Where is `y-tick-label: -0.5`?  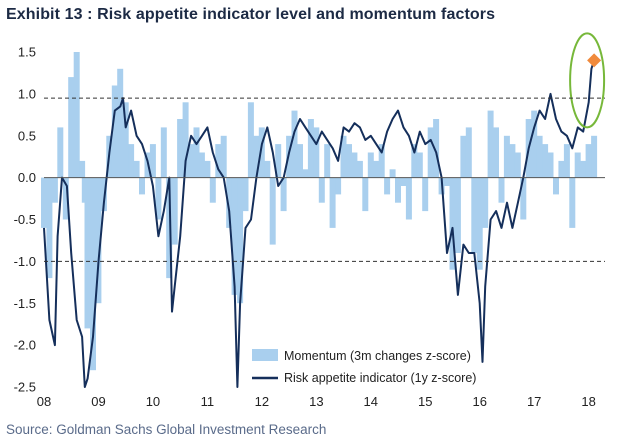 y-tick-label: -0.5 is located at coordinates (25, 219).